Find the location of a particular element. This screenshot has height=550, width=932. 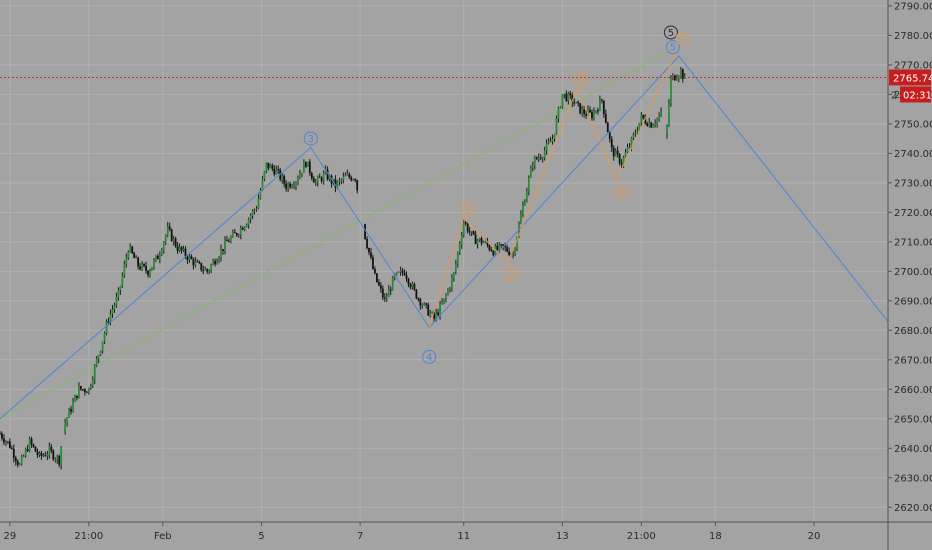

time-tick-label: 13 is located at coordinates (562, 536).